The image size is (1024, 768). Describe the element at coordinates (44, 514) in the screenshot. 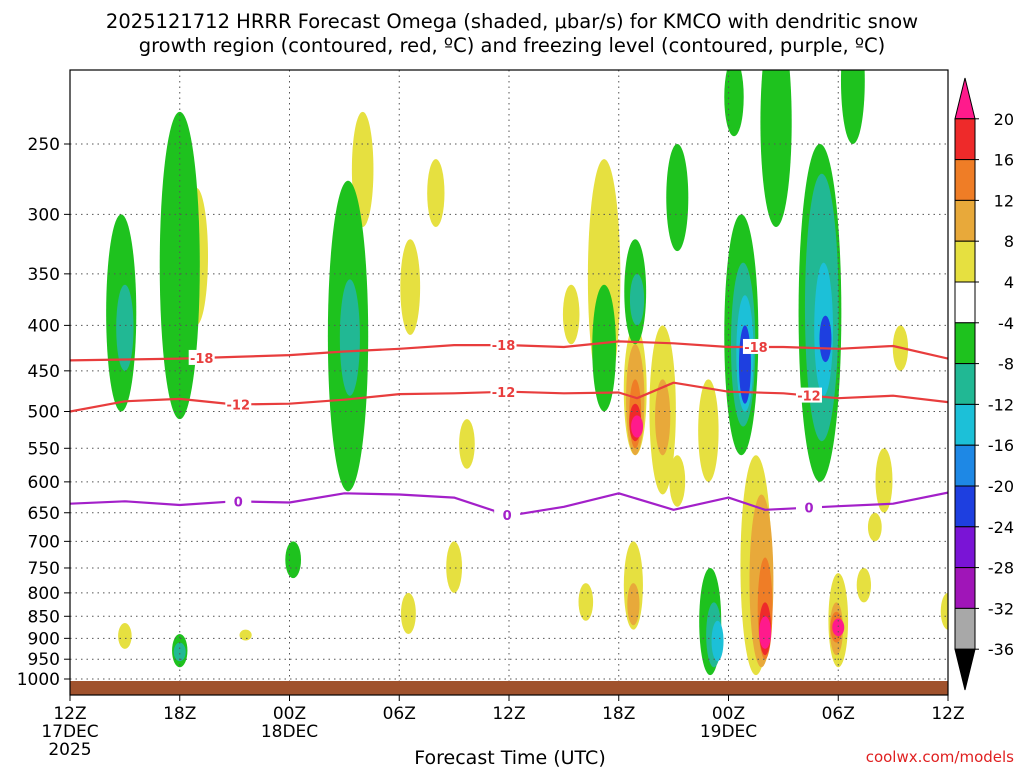

I see `y-tick-label: 650` at that location.